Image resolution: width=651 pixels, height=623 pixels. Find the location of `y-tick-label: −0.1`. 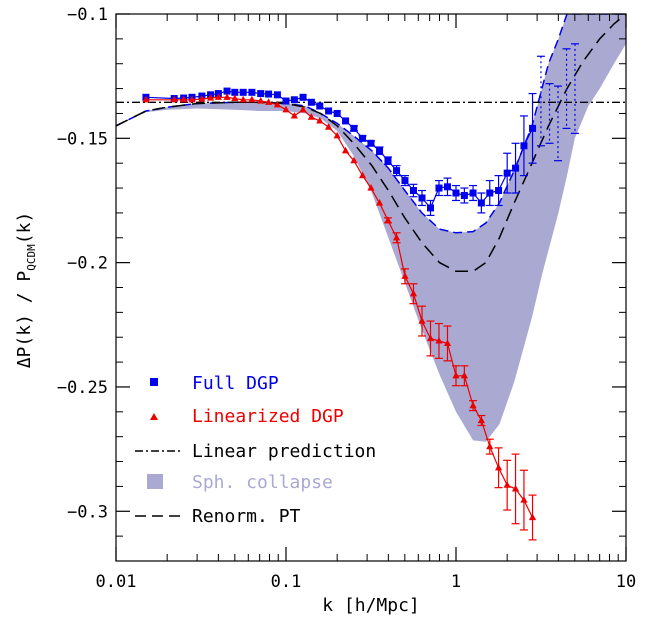

y-tick-label: −0.1 is located at coordinates (87, 15).